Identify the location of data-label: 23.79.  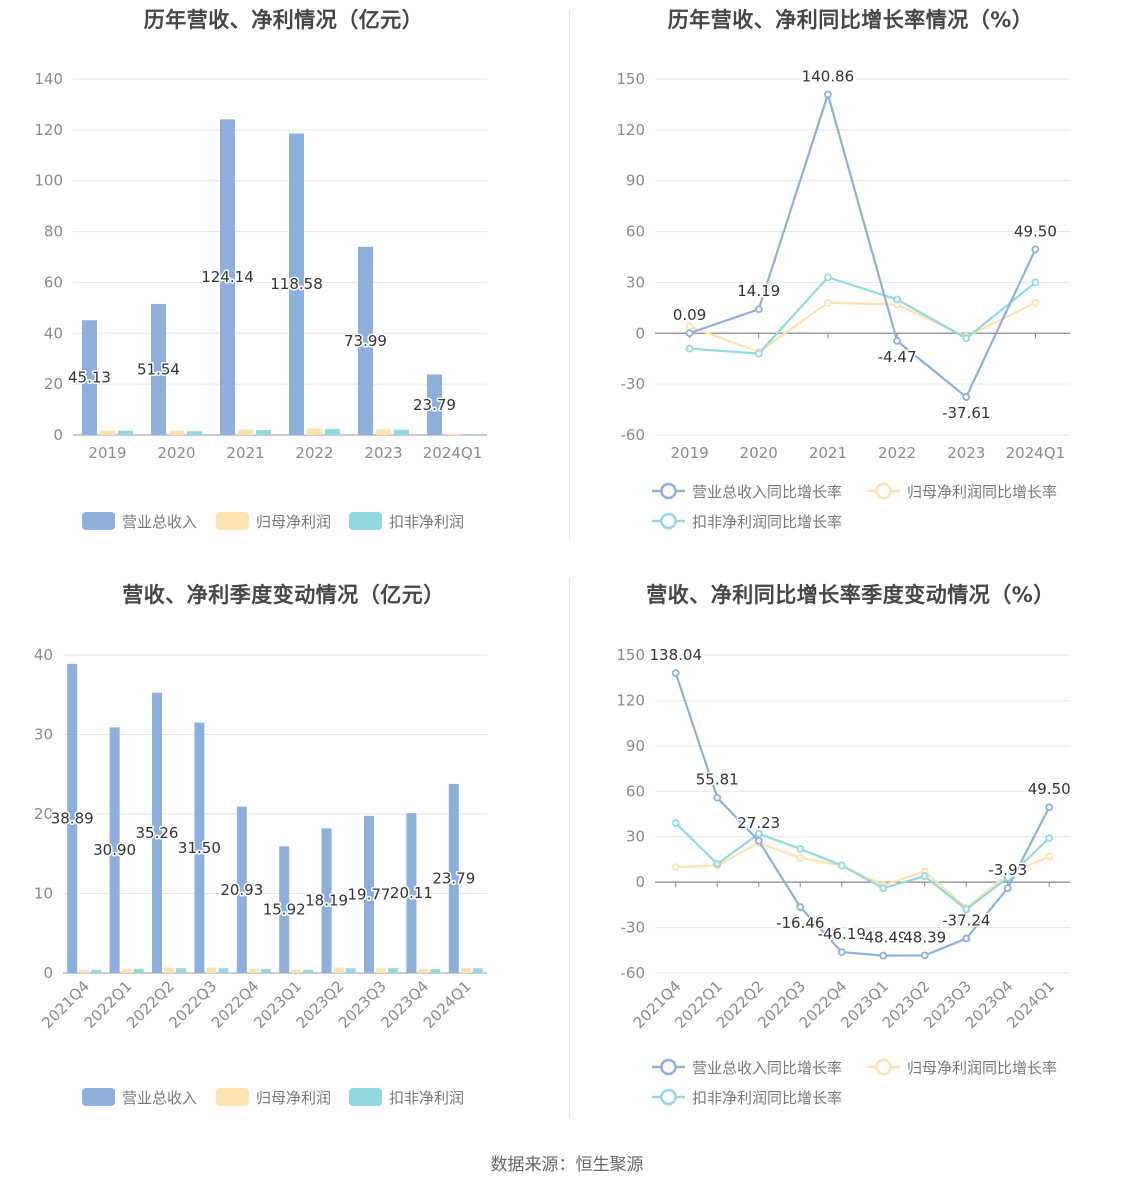
(453, 878).